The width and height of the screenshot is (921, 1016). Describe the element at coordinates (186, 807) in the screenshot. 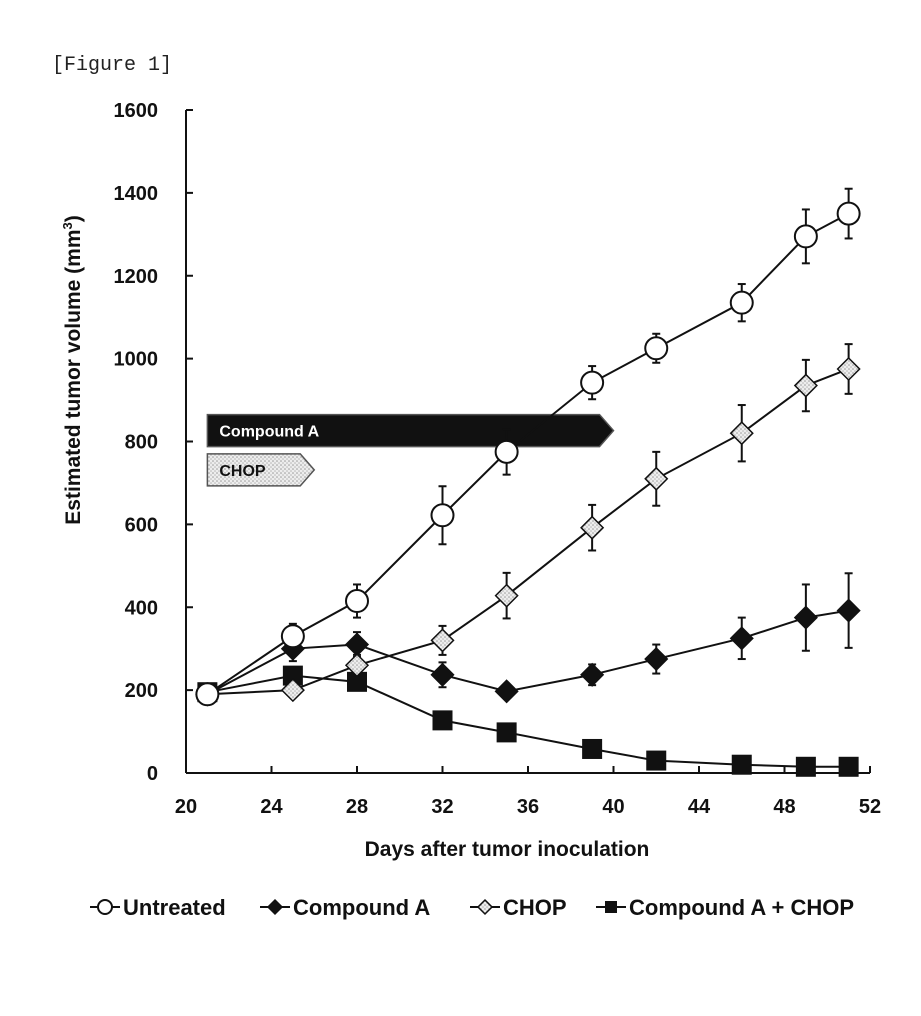

I see `x-tick-label: 20` at that location.